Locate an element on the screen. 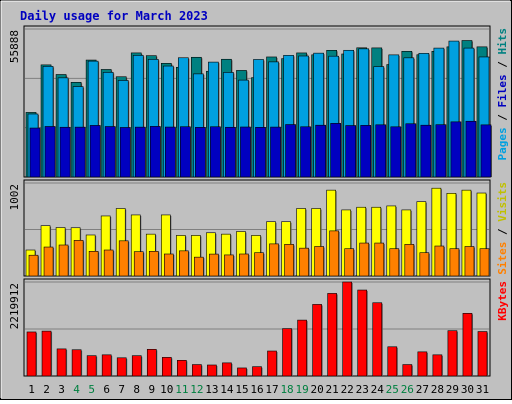  legend-part: KBytes is located at coordinates (502, 301).